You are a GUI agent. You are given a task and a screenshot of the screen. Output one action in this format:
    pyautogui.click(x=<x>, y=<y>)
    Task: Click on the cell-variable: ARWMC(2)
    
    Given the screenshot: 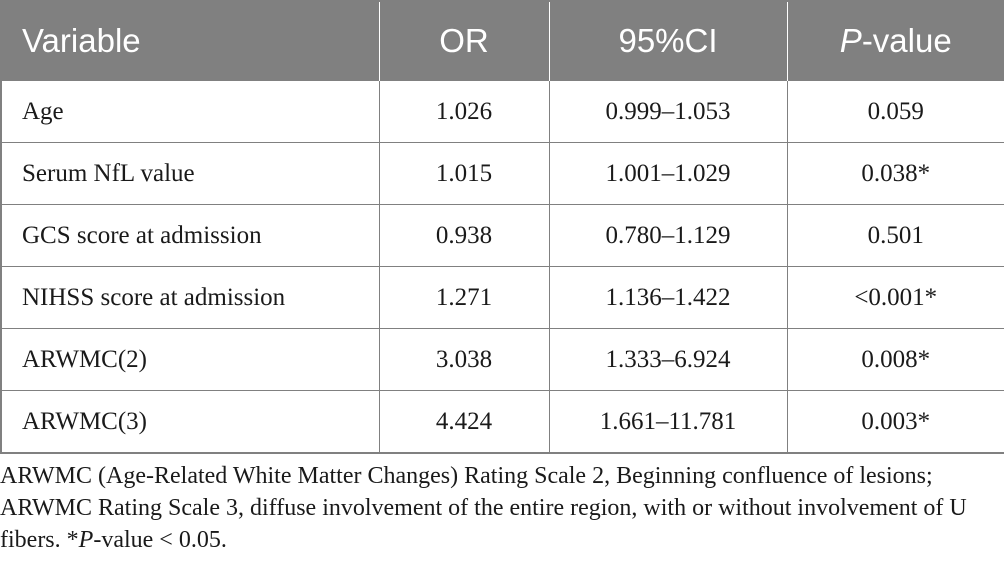 What is the action you would take?
    pyautogui.click(x=190, y=359)
    